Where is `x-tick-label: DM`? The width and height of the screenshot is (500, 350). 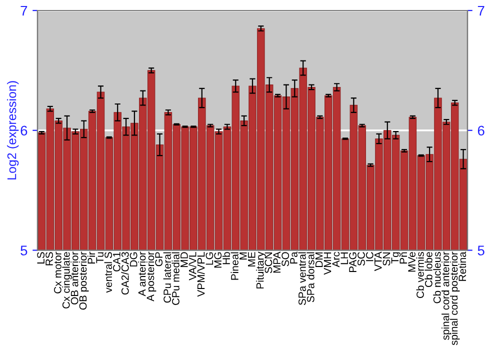 x-tick-label: DM is located at coordinates (319, 259).